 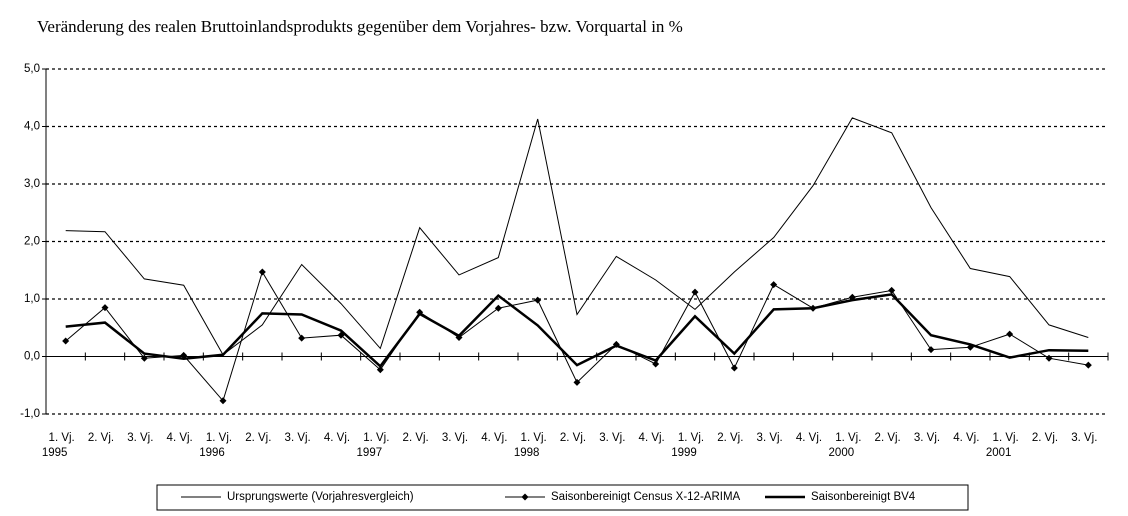 What do you see at coordinates (32, 184) in the screenshot?
I see `y-tick-label: 3,0` at bounding box center [32, 184].